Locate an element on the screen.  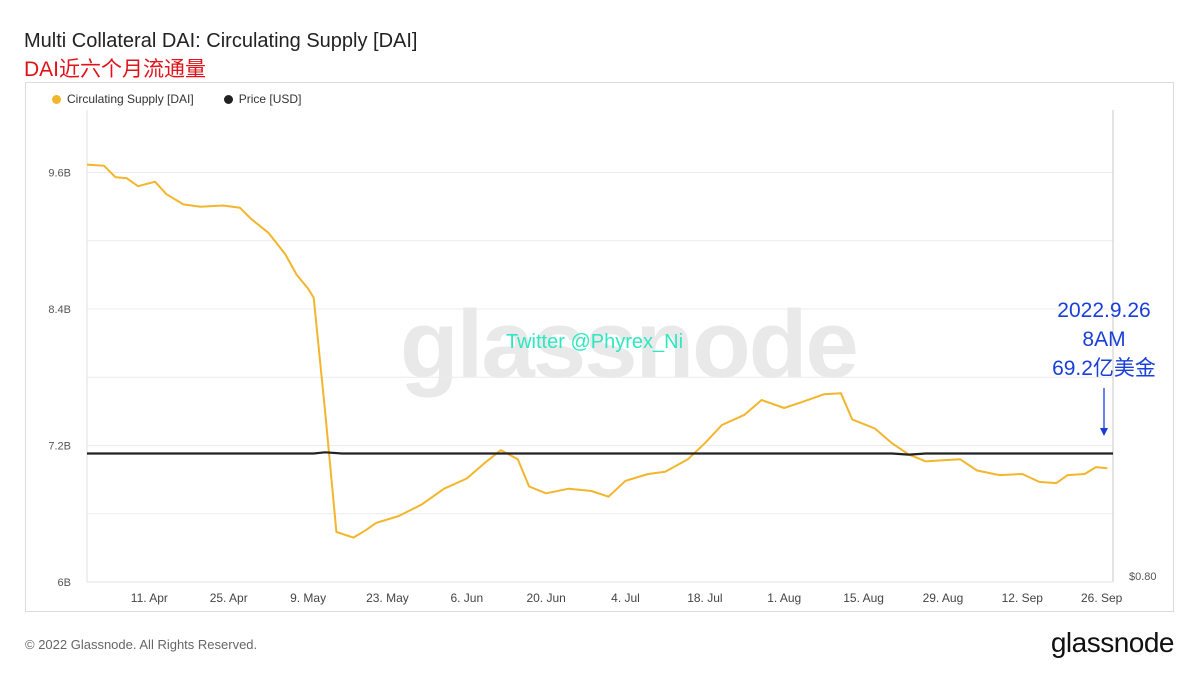
y-tick-label: 7.2B is located at coordinates (59, 447).